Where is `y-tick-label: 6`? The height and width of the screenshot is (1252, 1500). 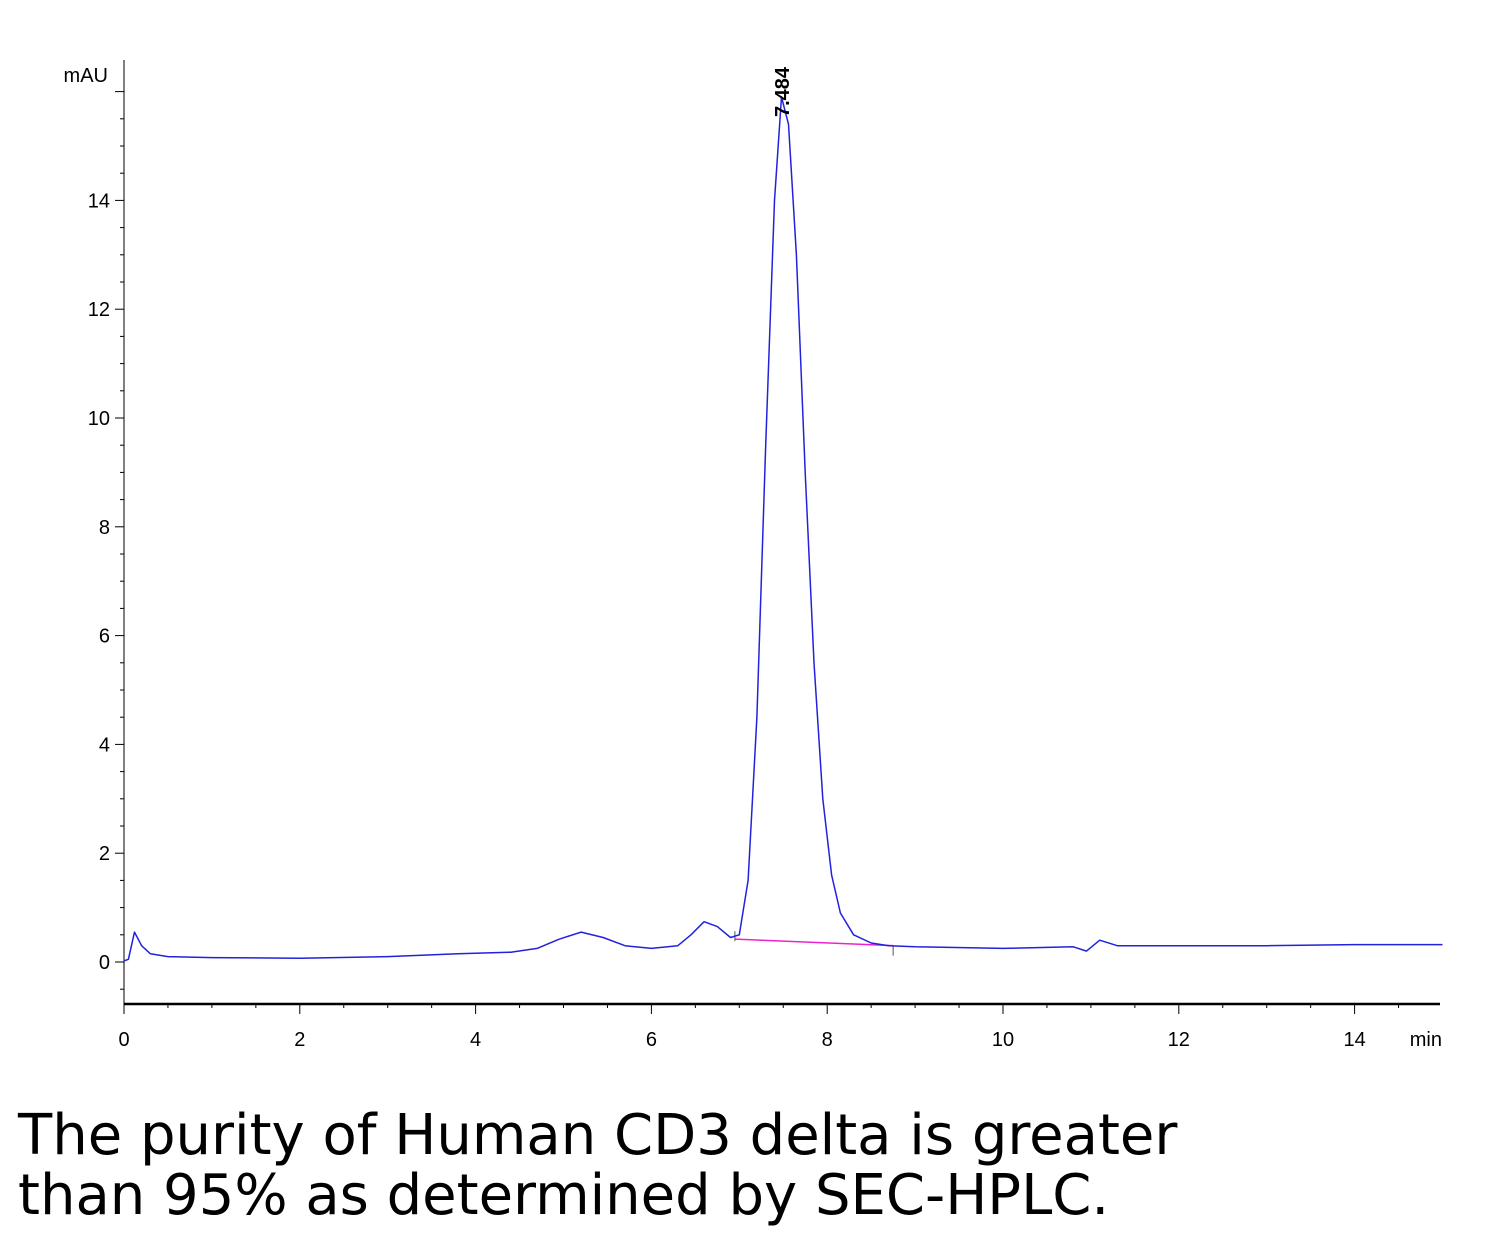 y-tick-label: 6 is located at coordinates (104, 637).